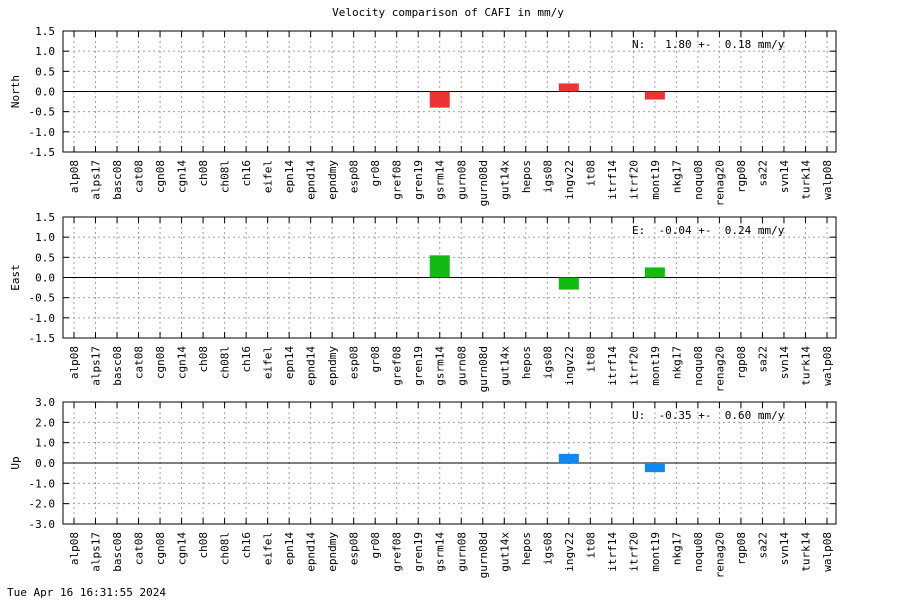 The height and width of the screenshot is (600, 900). Describe the element at coordinates (42, 504) in the screenshot. I see `y-tick-label: -2.0` at that location.